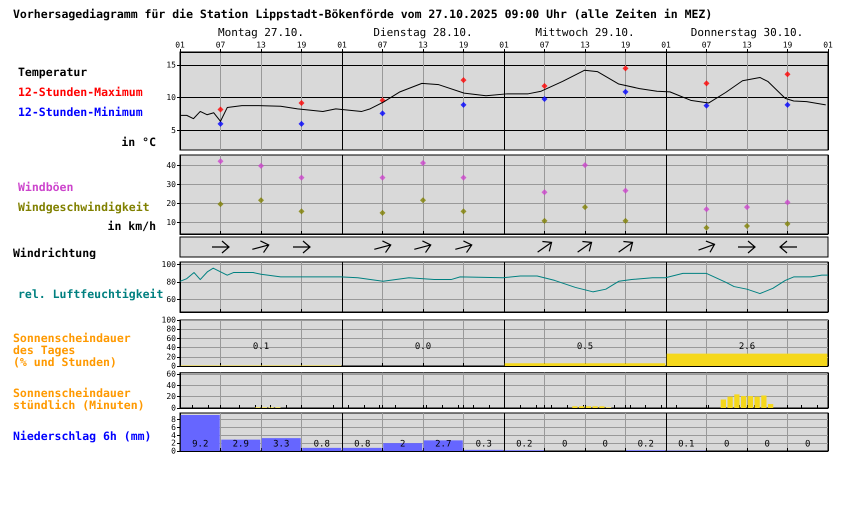 This screenshot has width=850, height=524. I want to click on x2-tick-label: Donnerstag 30.10., so click(747, 32).